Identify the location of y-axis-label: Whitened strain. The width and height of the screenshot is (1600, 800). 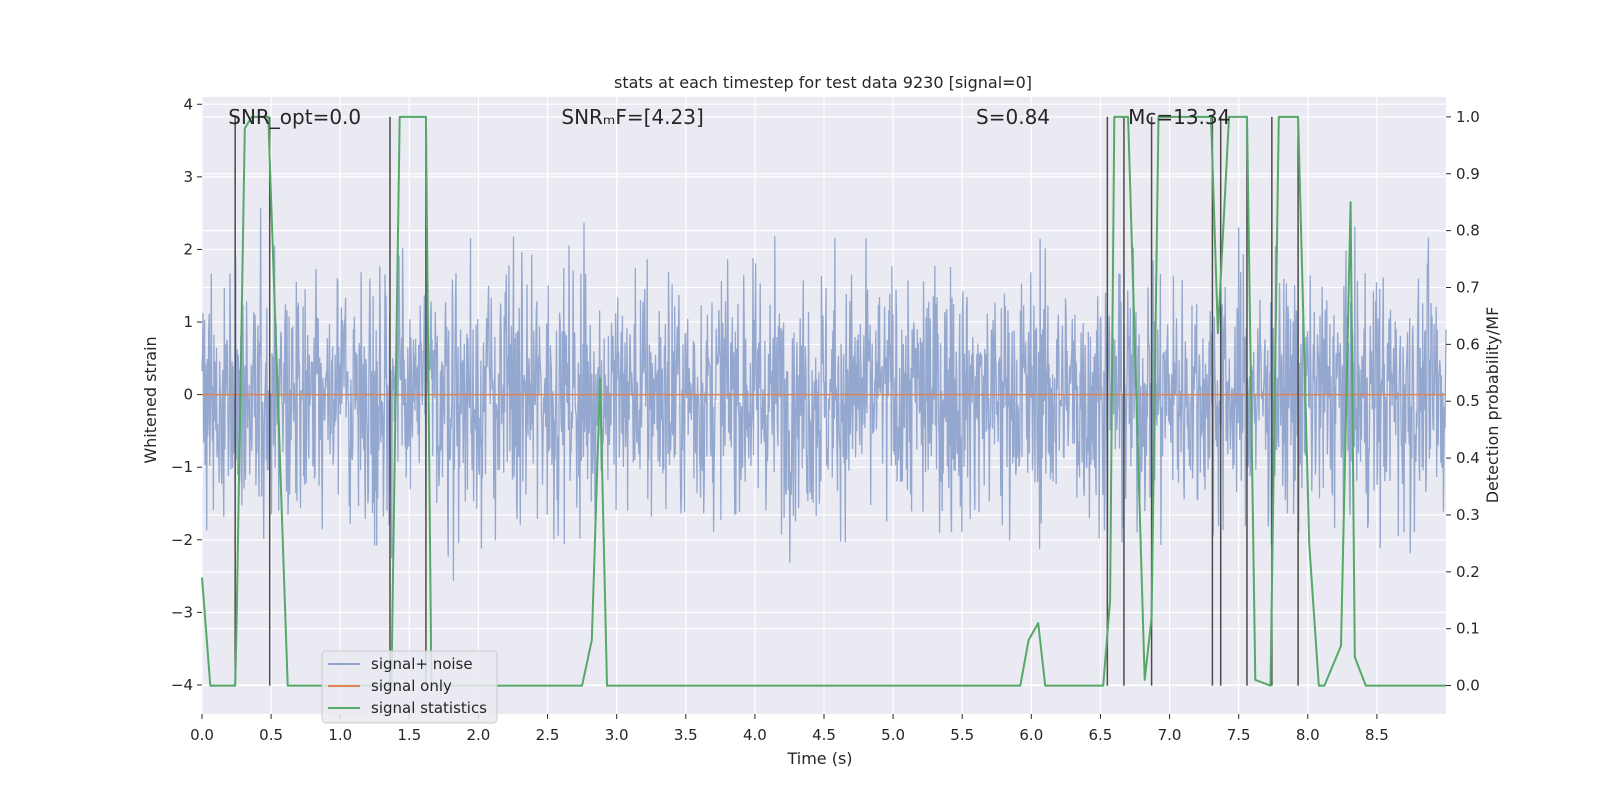
(150, 399).